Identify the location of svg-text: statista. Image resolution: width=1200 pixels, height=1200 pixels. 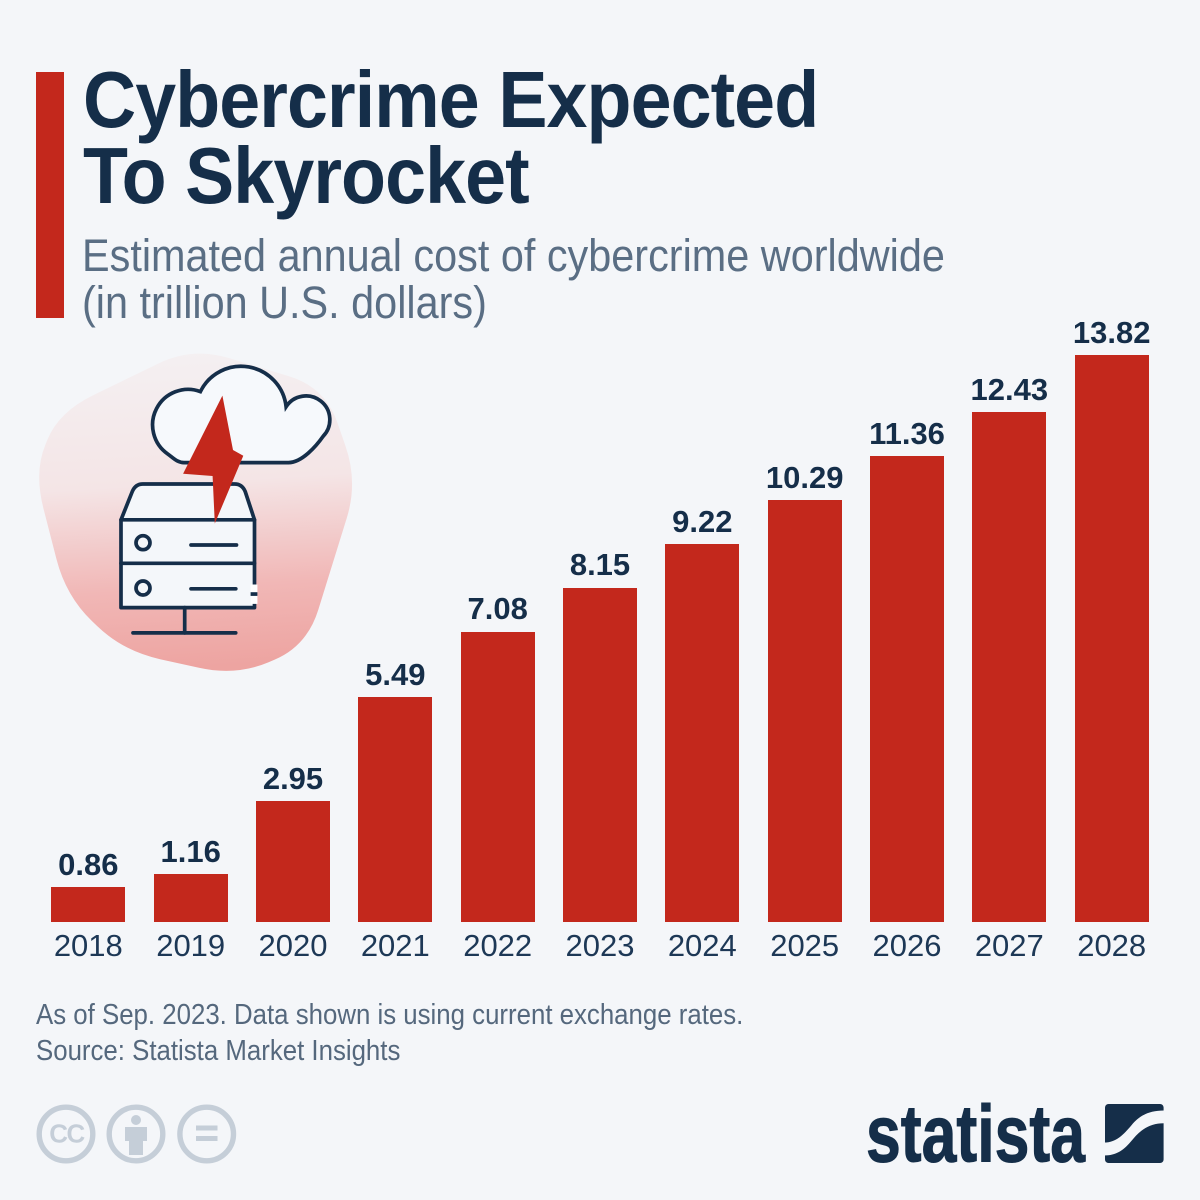
(976, 1130).